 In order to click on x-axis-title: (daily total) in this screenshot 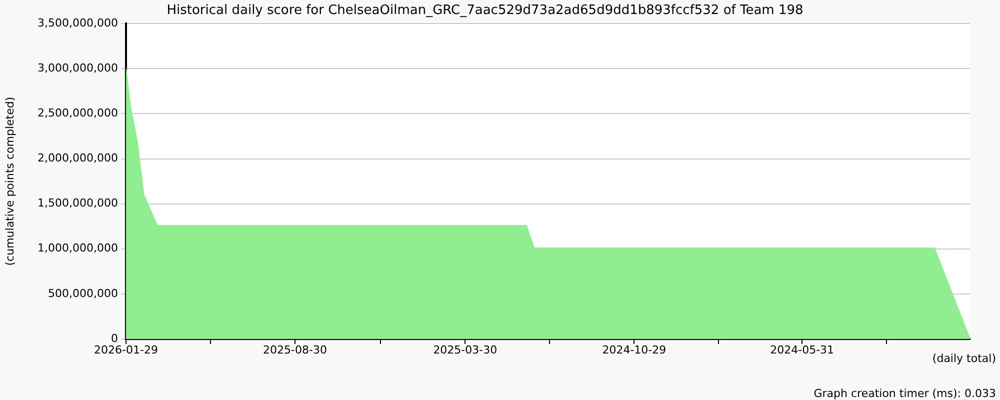, I will do `click(964, 358)`.